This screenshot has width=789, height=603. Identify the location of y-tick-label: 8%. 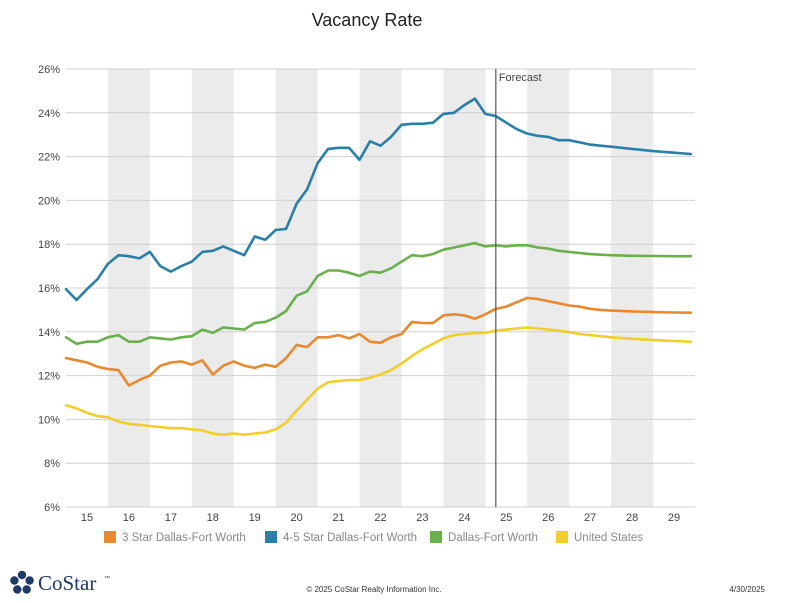
(52, 464).